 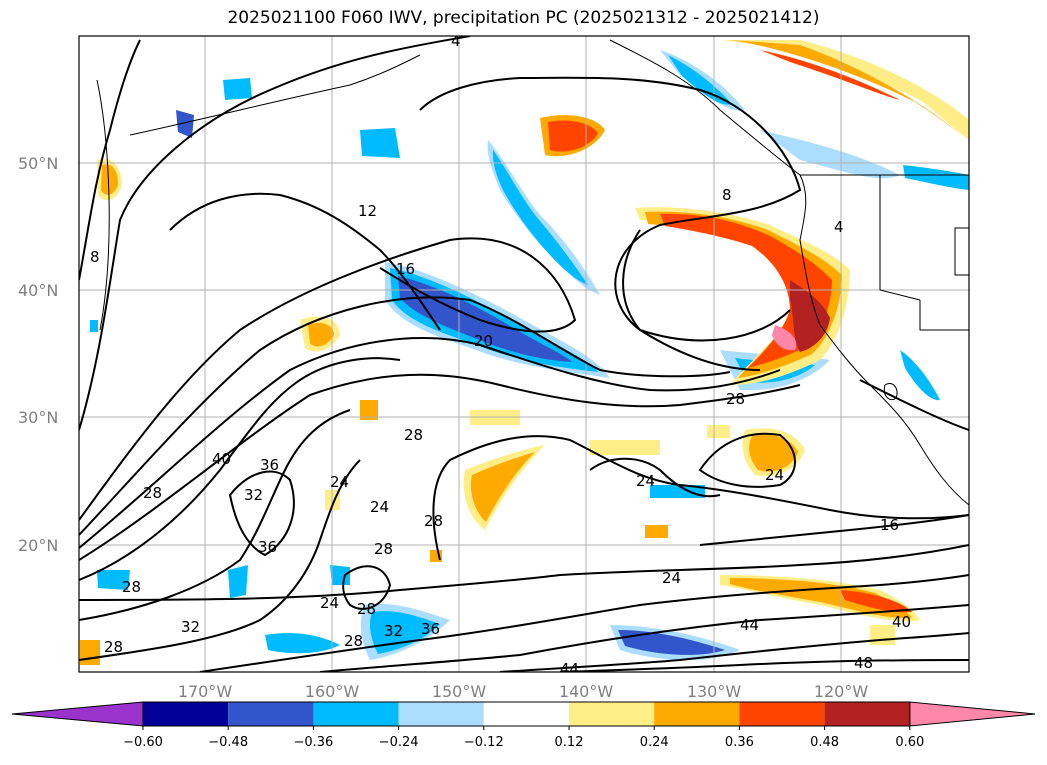 I want to click on lon-label: 140°W, so click(x=586, y=691).